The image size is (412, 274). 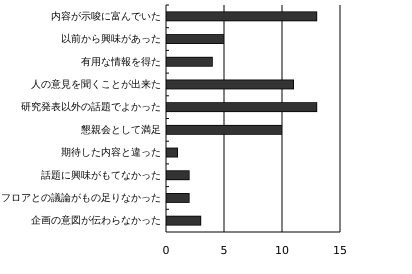 I want to click on y-tick-label: 内容が示唆に富んでいた, so click(x=106, y=16).